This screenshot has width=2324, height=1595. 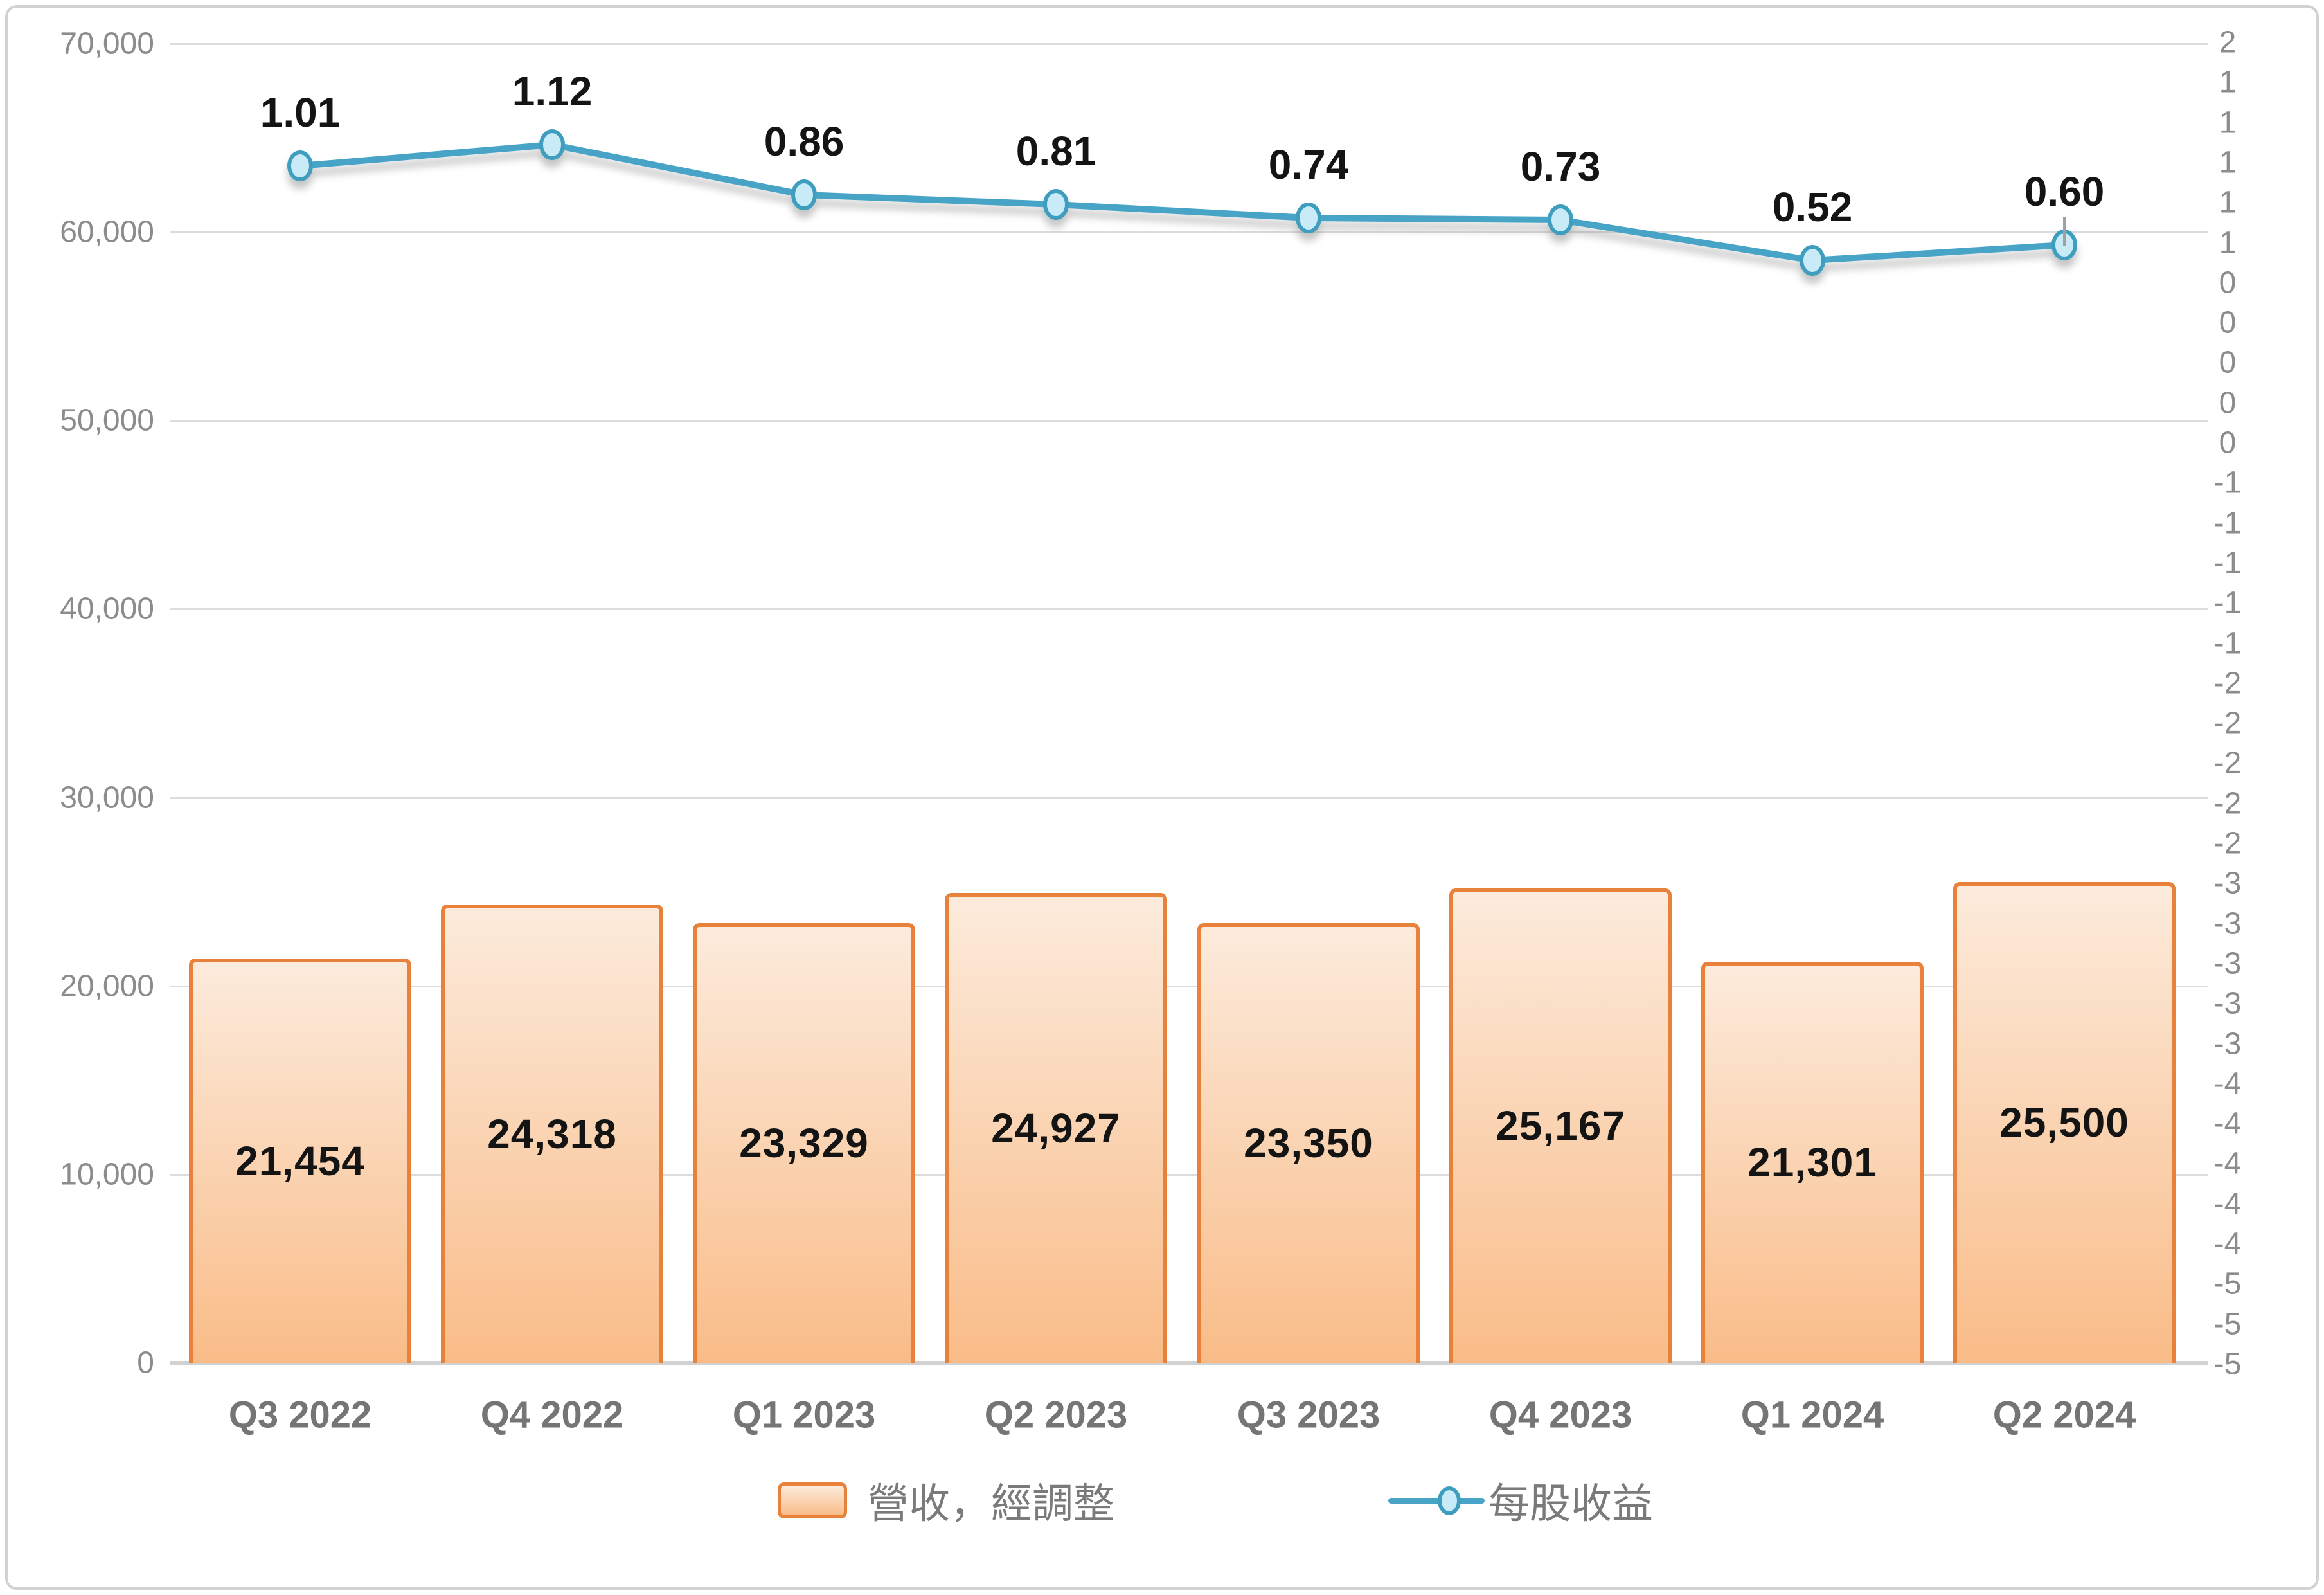 I want to click on eps-value-label: 1.01, so click(x=301, y=112).